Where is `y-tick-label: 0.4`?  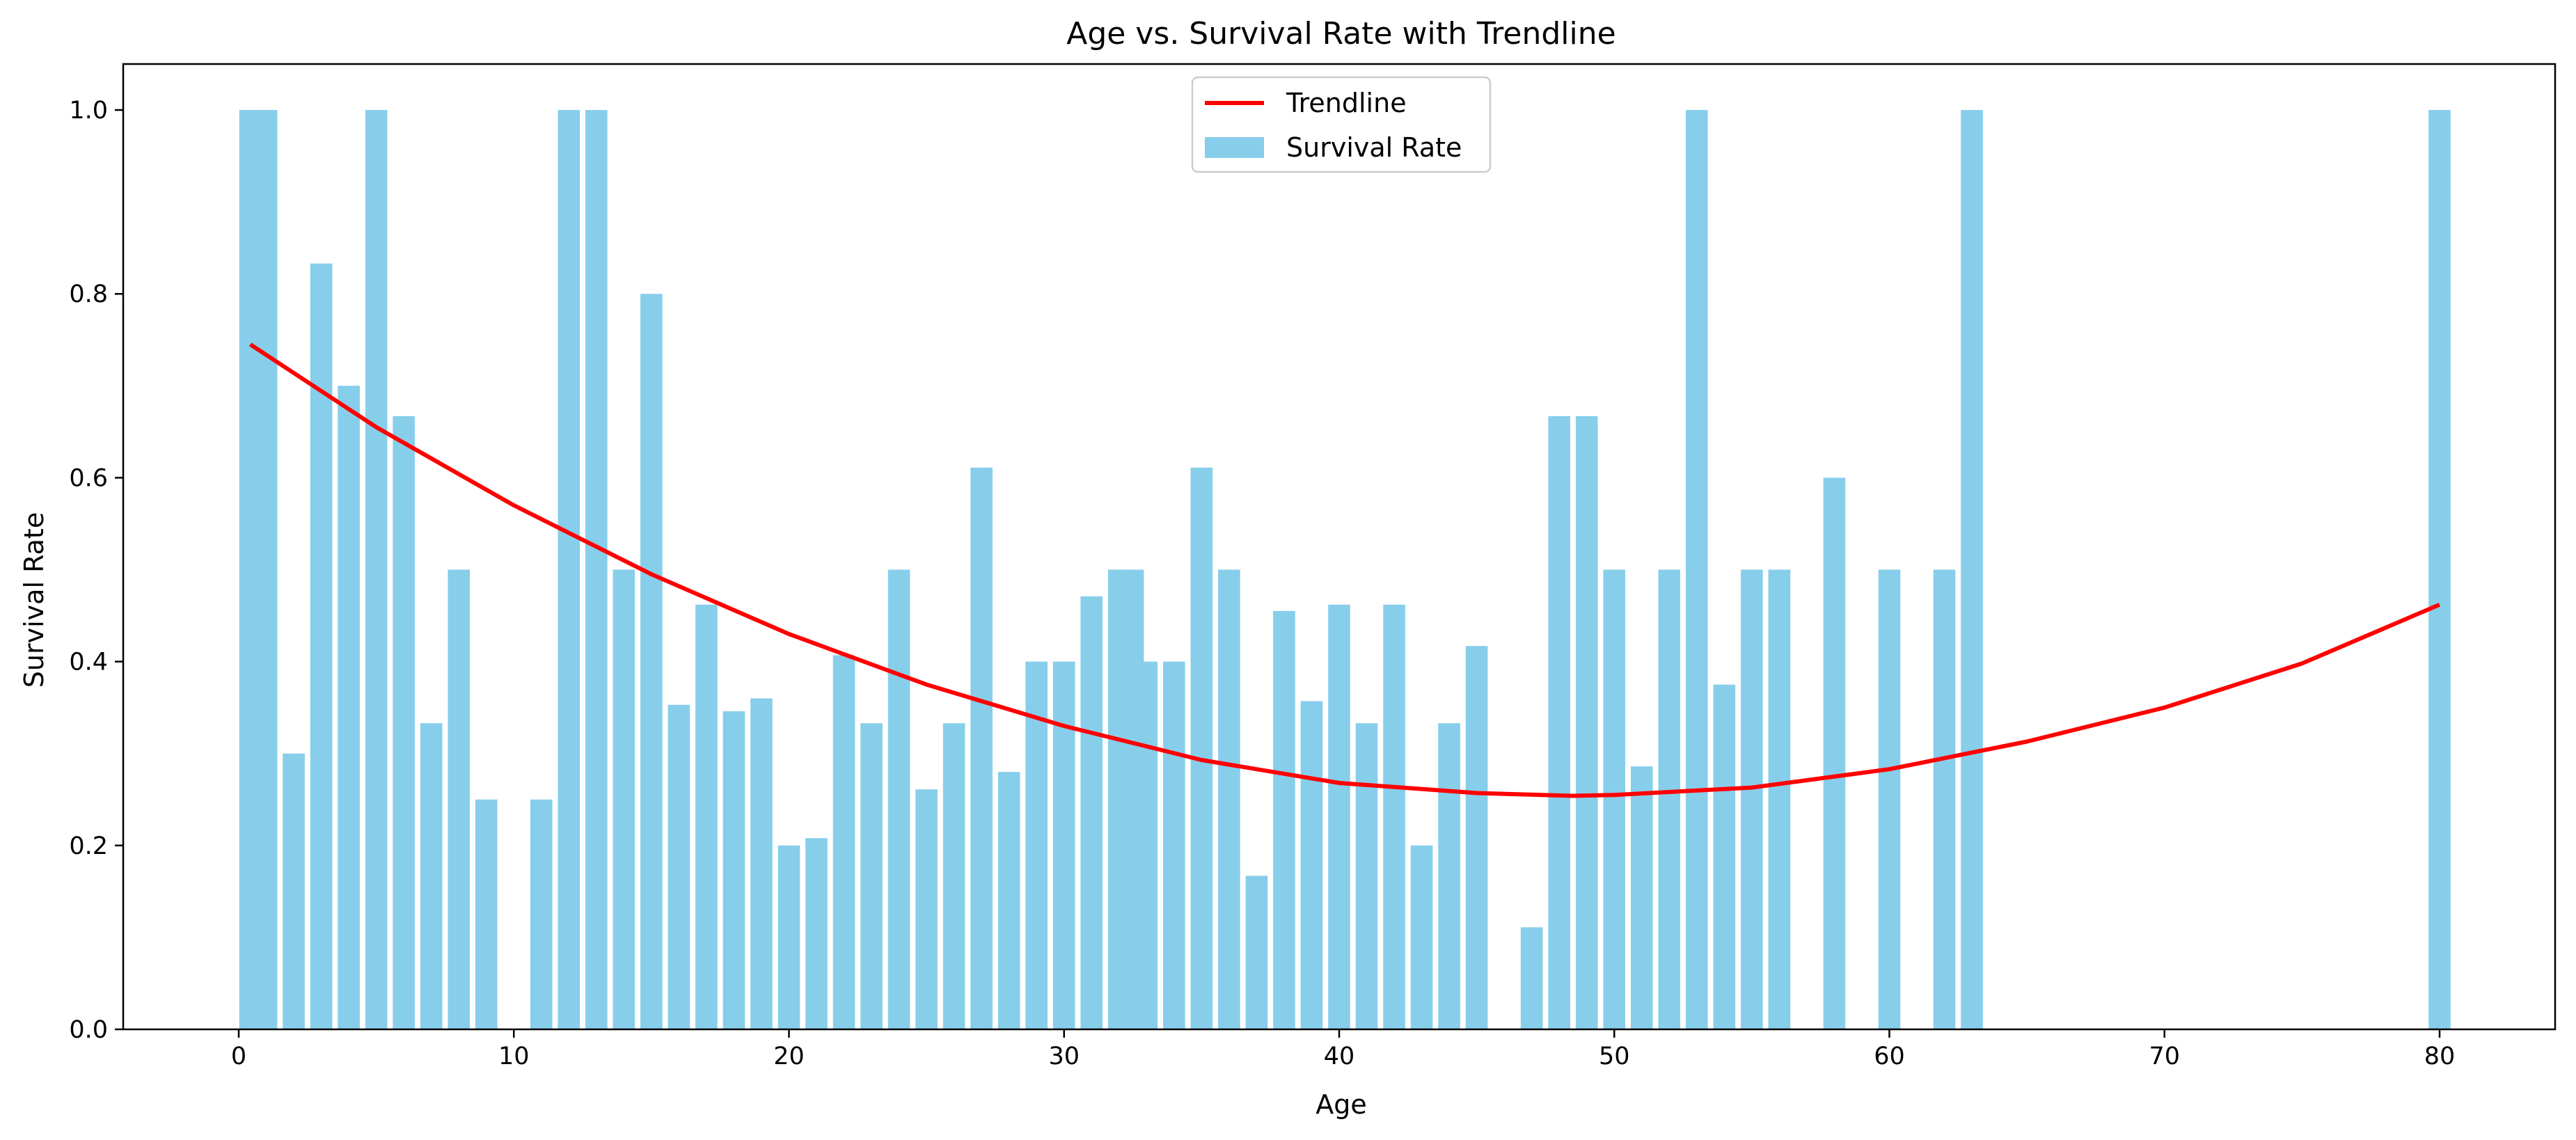 y-tick-label: 0.4 is located at coordinates (88, 662).